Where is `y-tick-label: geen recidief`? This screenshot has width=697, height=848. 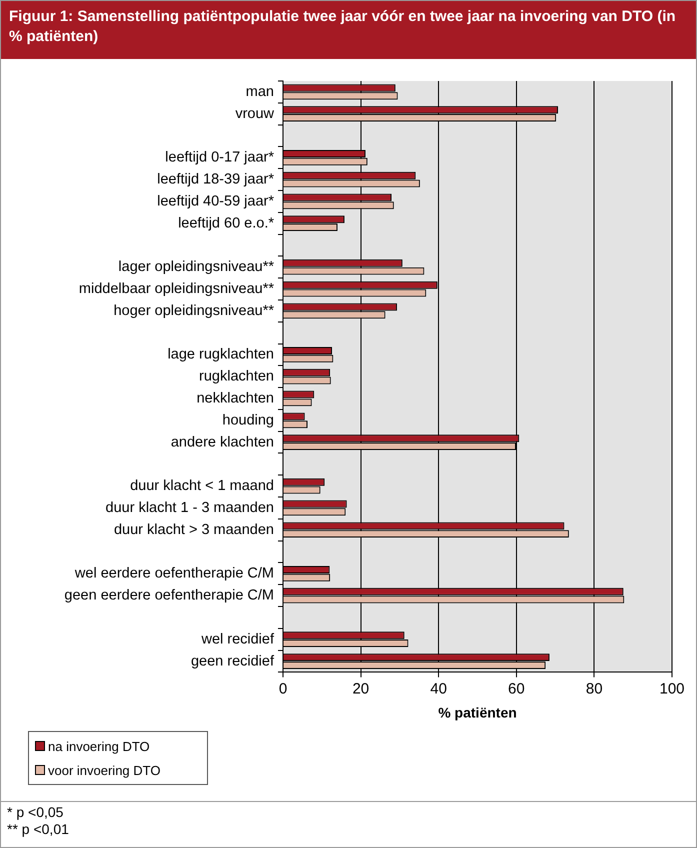
y-tick-label: geen recidief is located at coordinates (232, 661).